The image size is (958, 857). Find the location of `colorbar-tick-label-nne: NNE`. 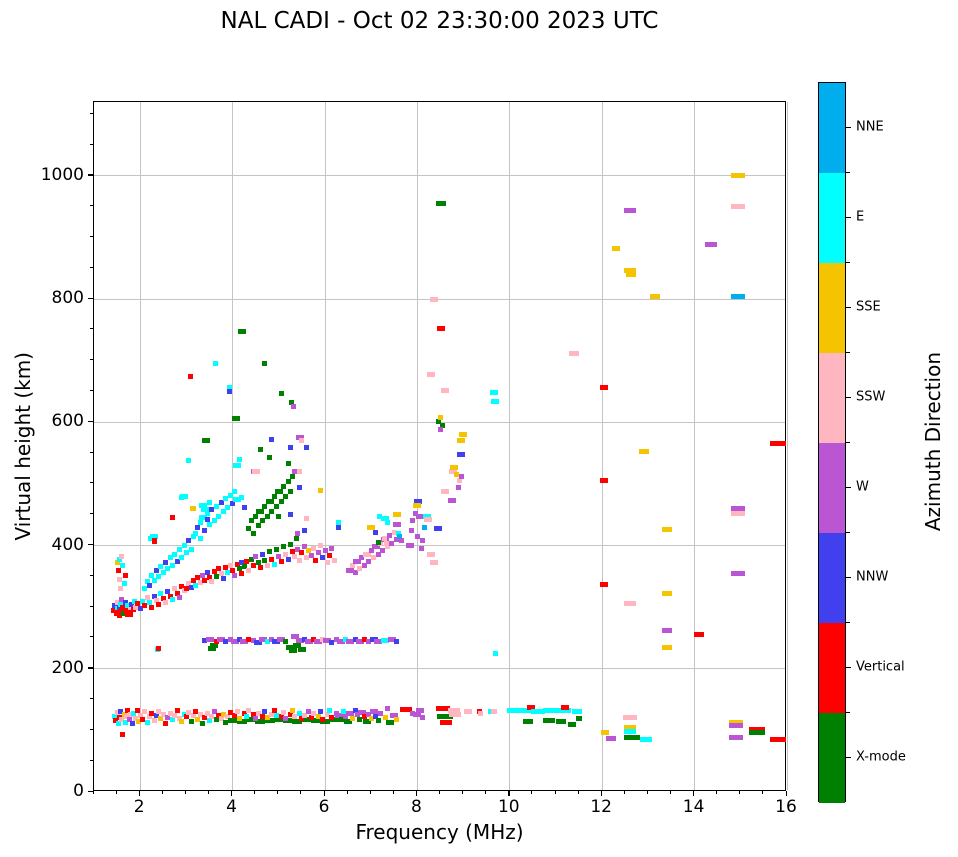

colorbar-tick-label-nne: NNE is located at coordinates (870, 127).